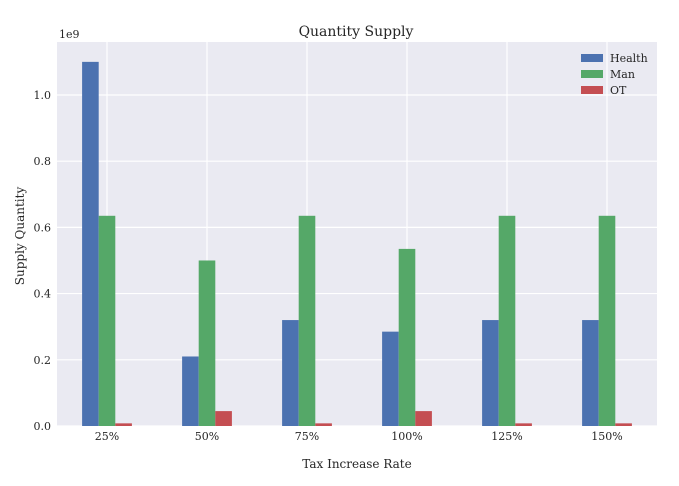 Image resolution: width=679 pixels, height=486 pixels. I want to click on legend-label-ot: OT, so click(618, 90).